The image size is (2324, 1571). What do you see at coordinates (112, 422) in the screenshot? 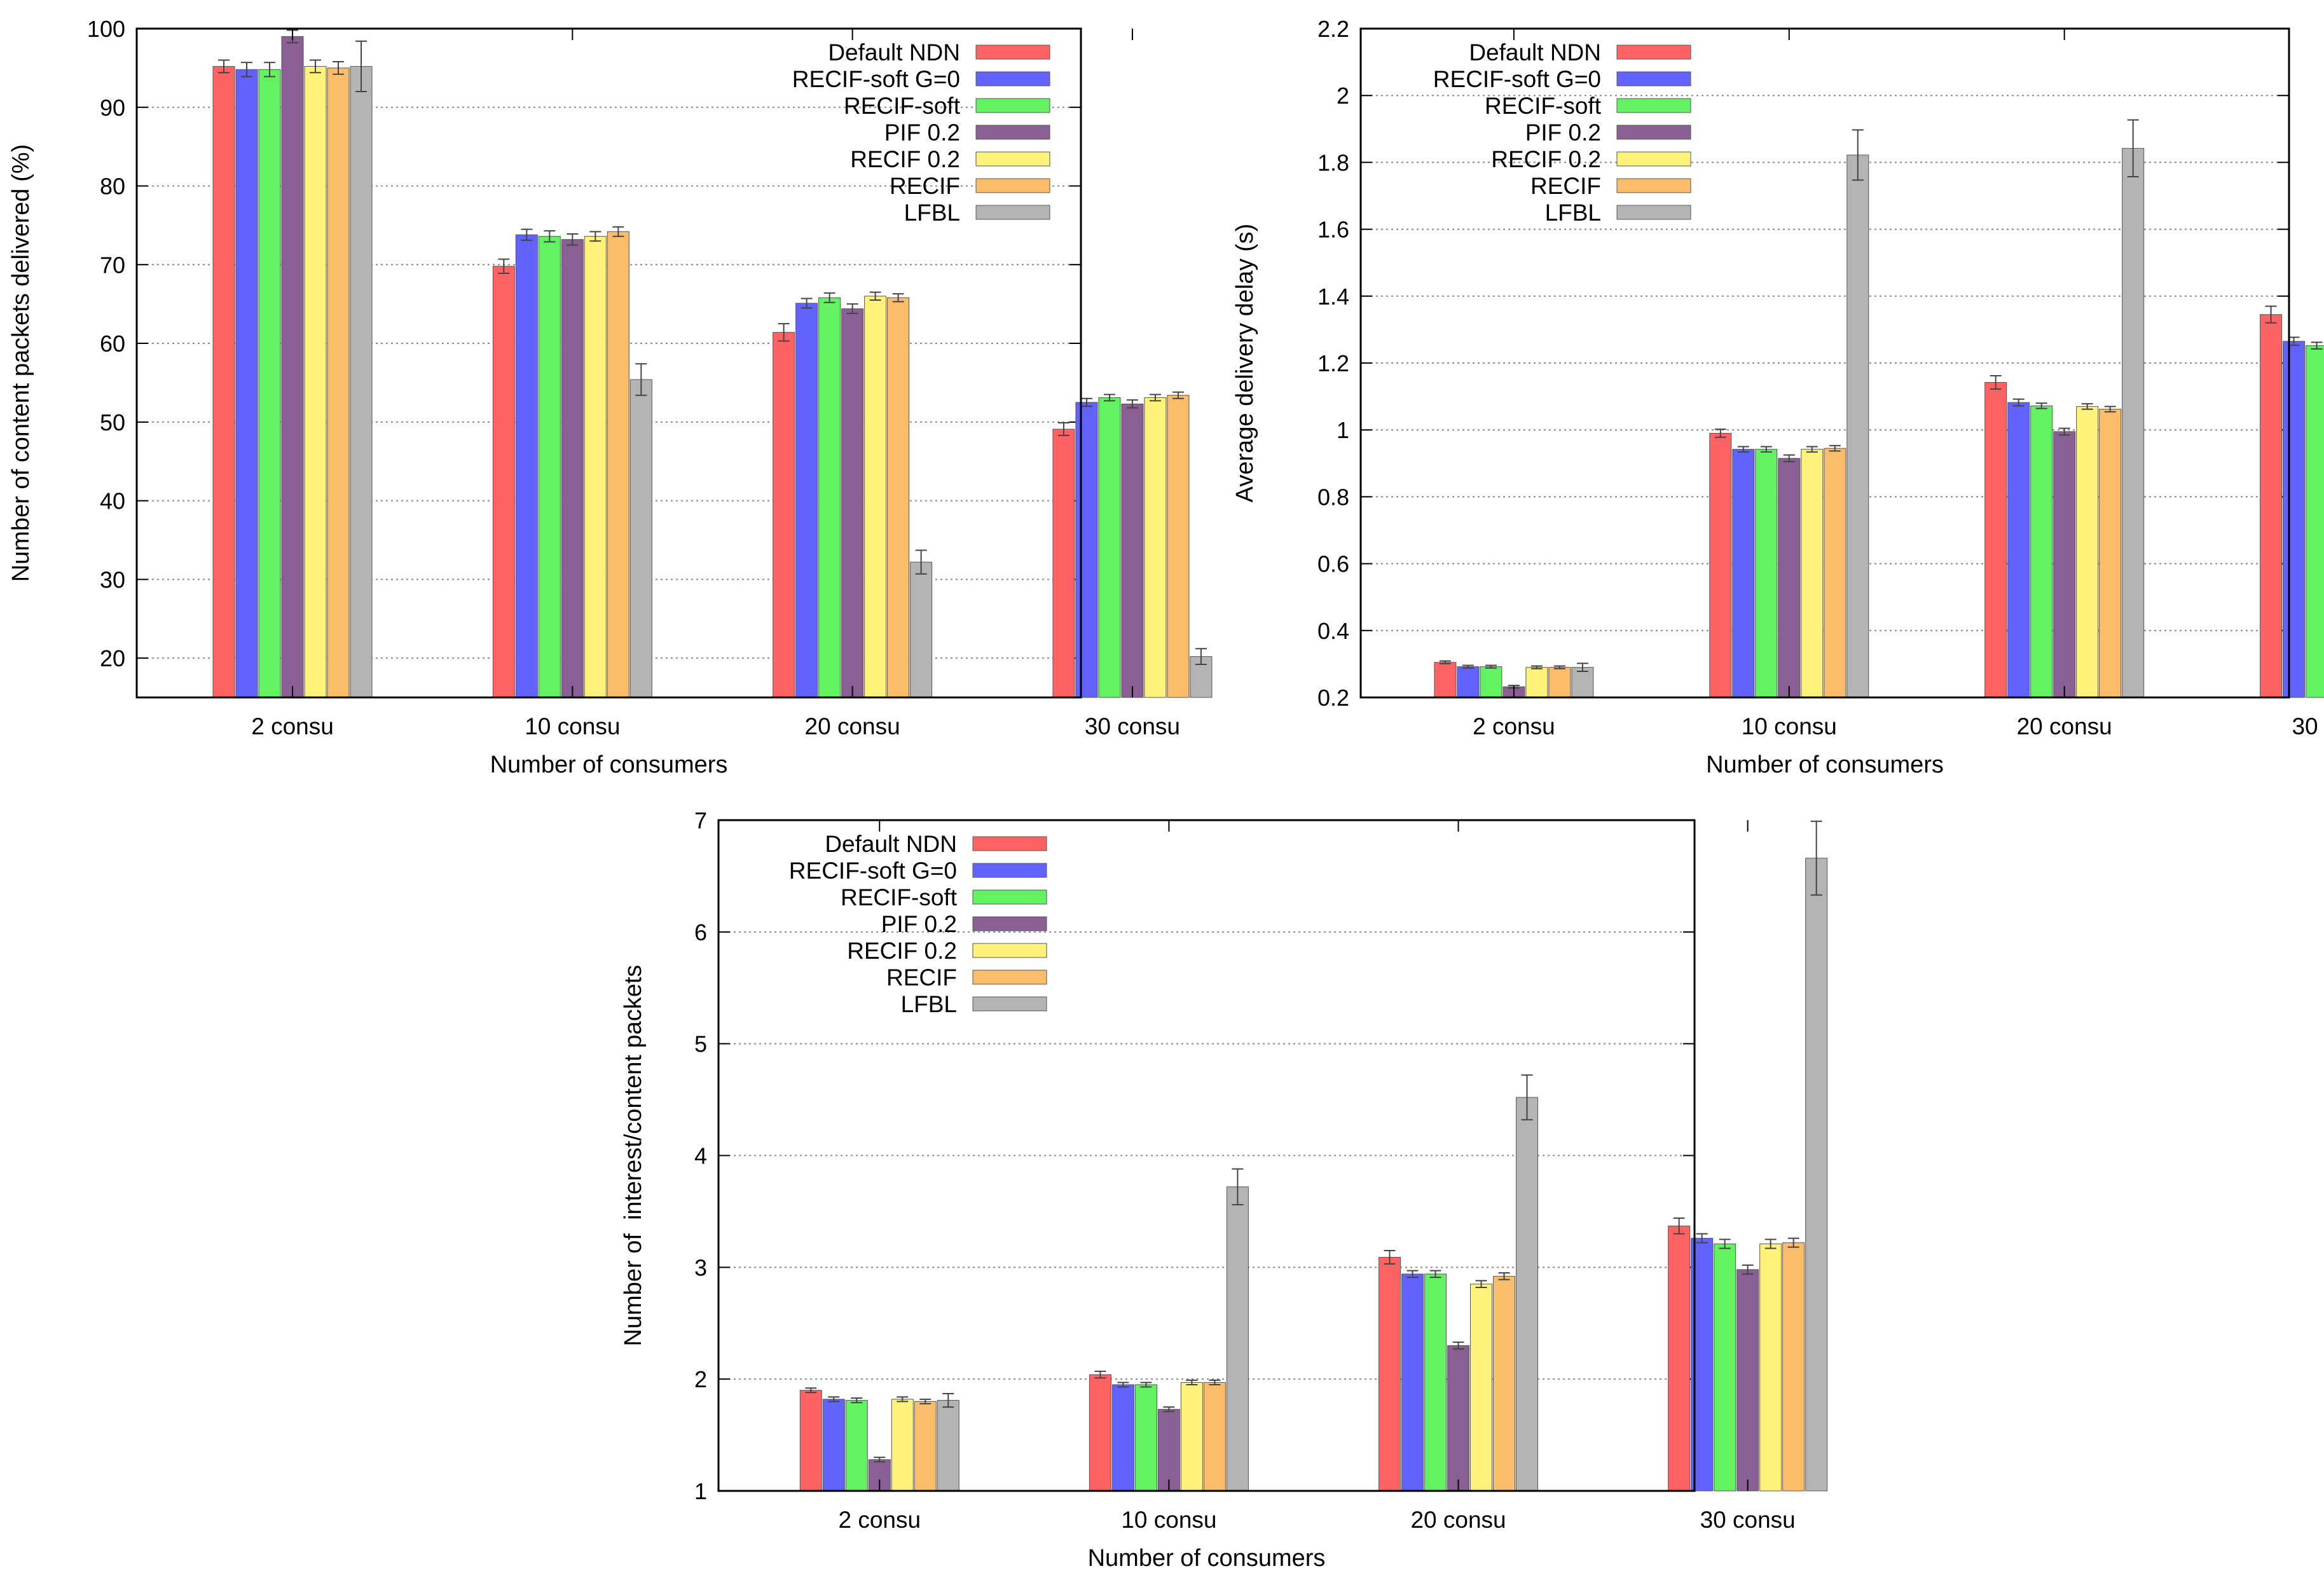
I see `y-tick-label: 50` at bounding box center [112, 422].